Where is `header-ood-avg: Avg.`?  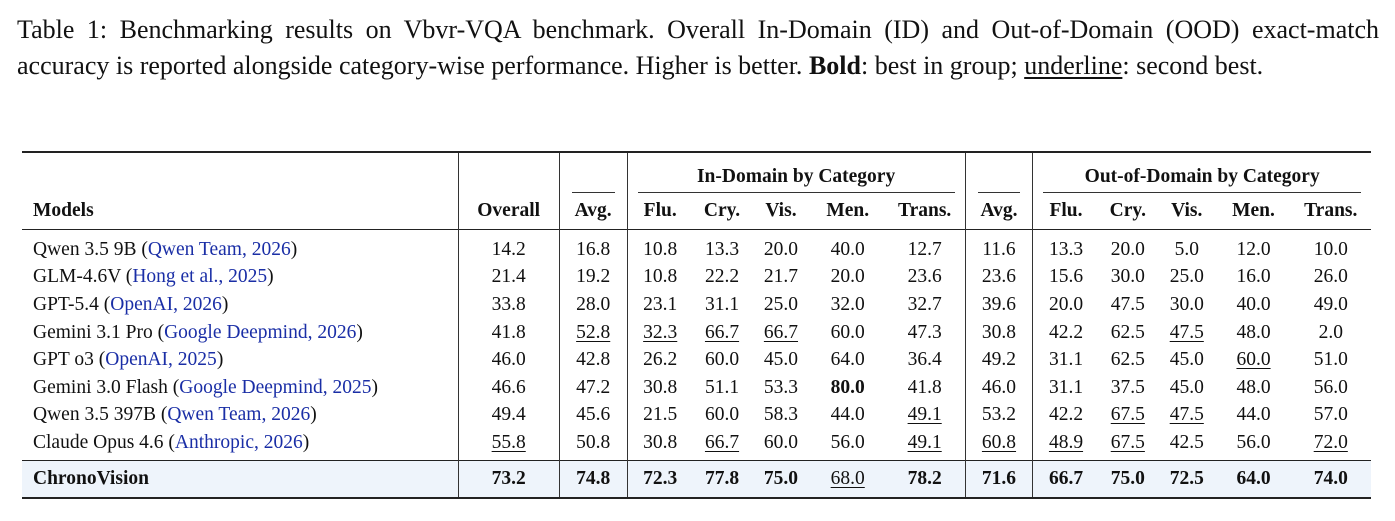
header-ood-avg: Avg. is located at coordinates (998, 211).